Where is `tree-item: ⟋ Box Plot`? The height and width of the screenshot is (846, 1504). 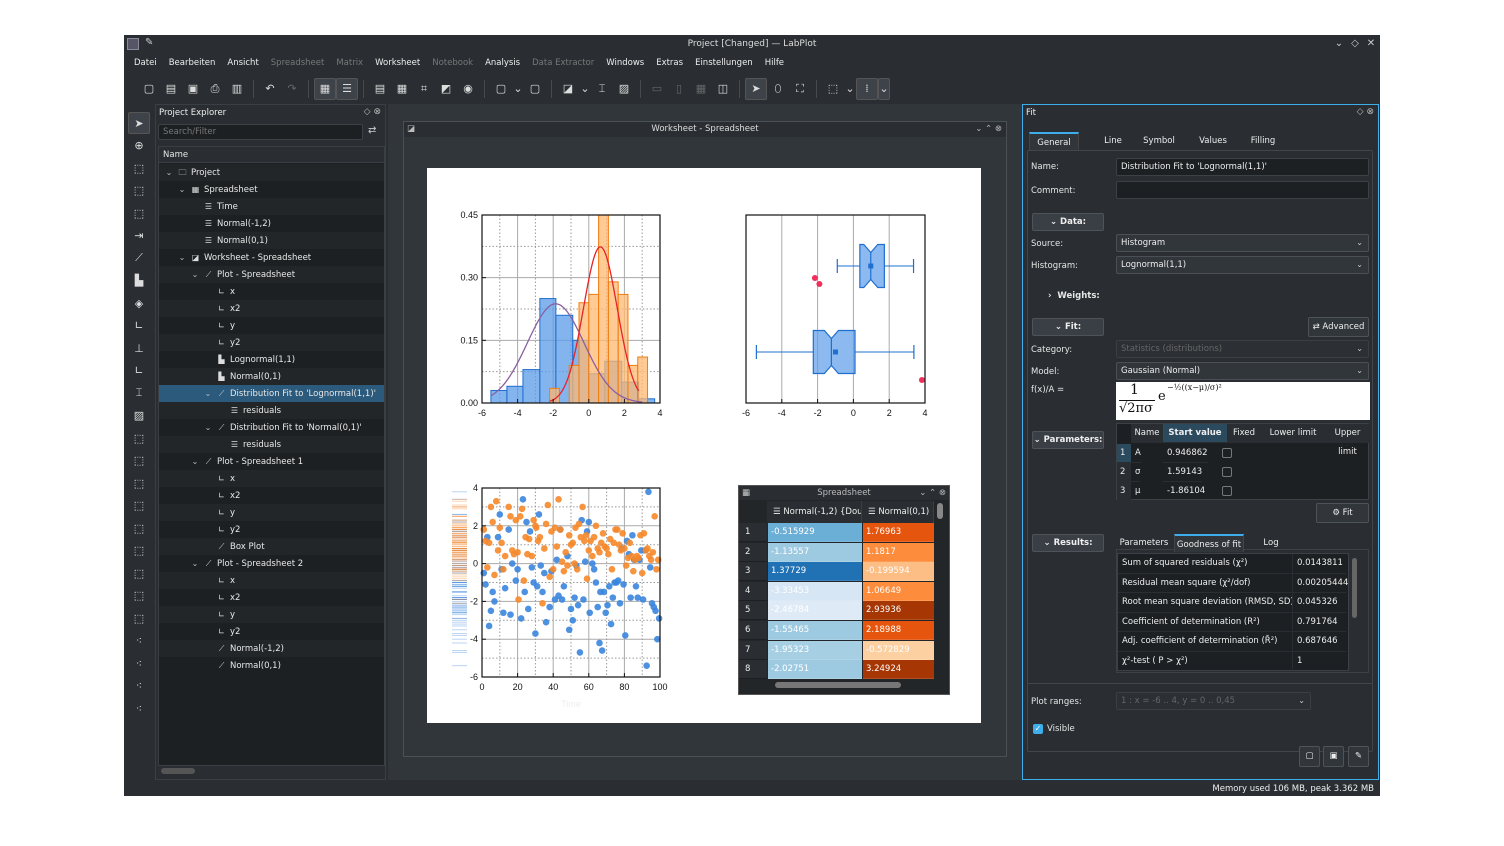
tree-item: ⟋ Box Plot is located at coordinates (271, 546).